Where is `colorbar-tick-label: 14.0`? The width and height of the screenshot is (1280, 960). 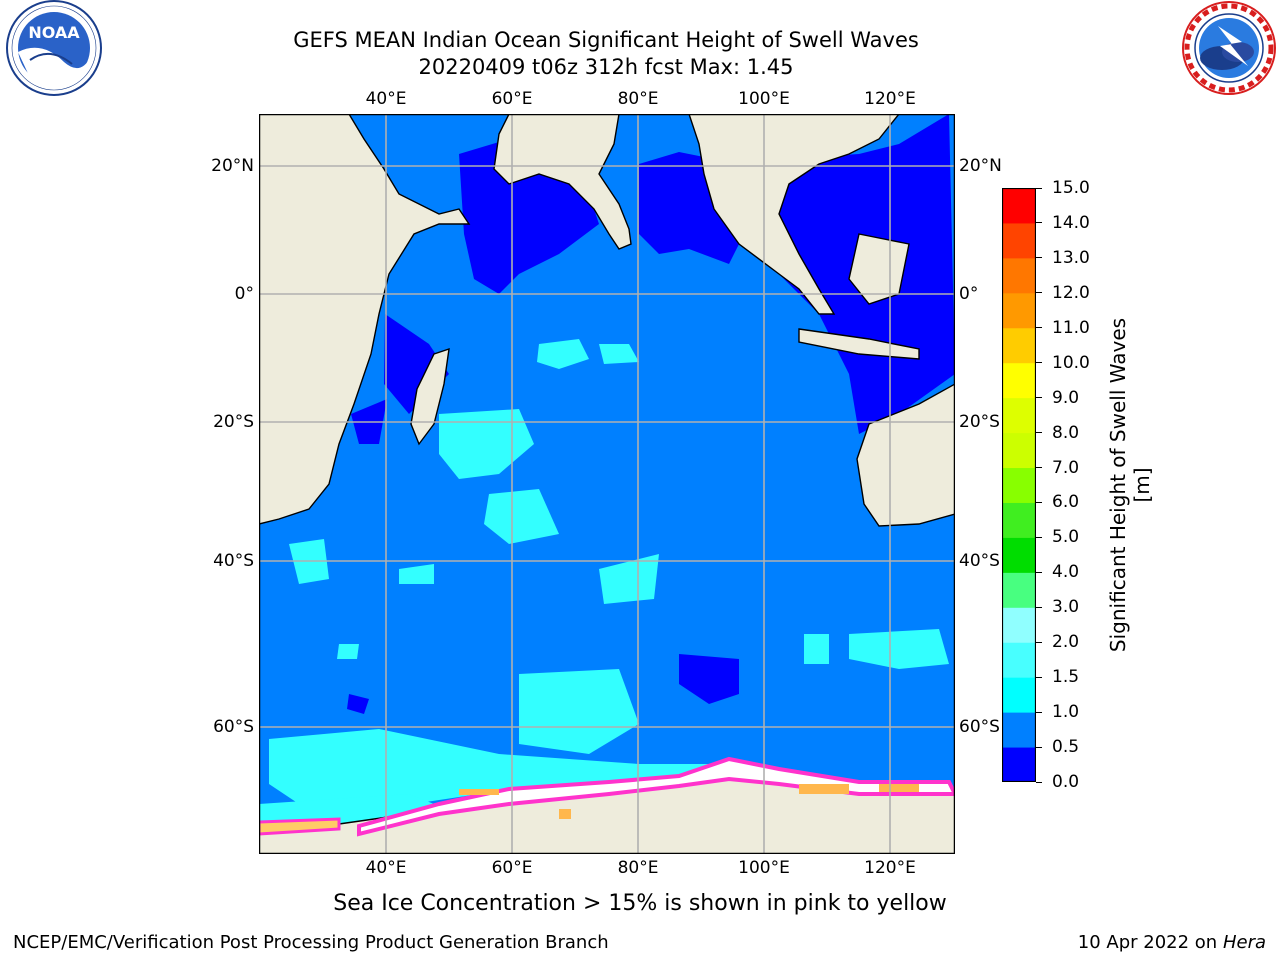 colorbar-tick-label: 14.0 is located at coordinates (1071, 222).